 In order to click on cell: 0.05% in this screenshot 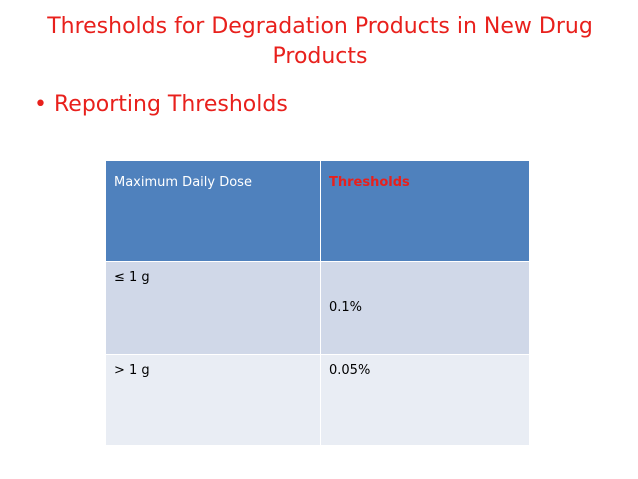, I will do `click(425, 400)`.